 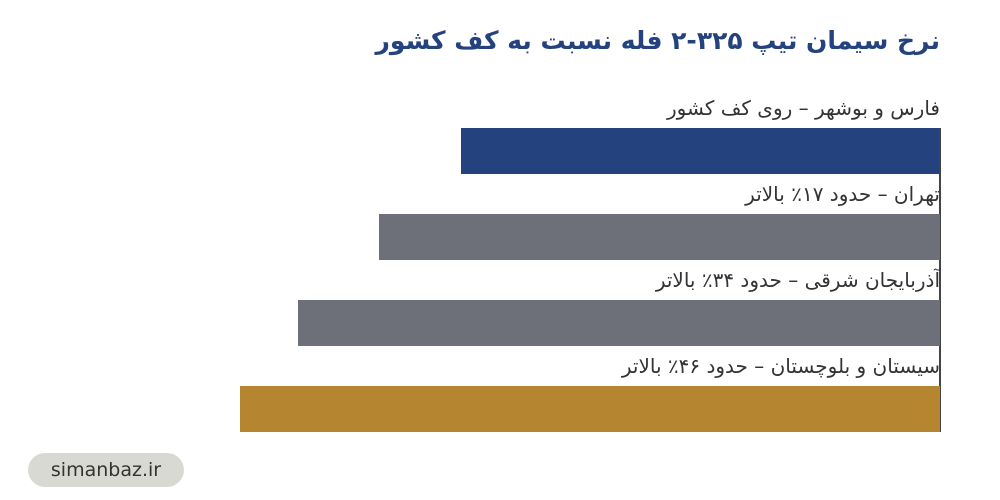 What do you see at coordinates (803, 108) in the screenshot?
I see `category-label: فارس و بوشهر – روی کف کشور` at bounding box center [803, 108].